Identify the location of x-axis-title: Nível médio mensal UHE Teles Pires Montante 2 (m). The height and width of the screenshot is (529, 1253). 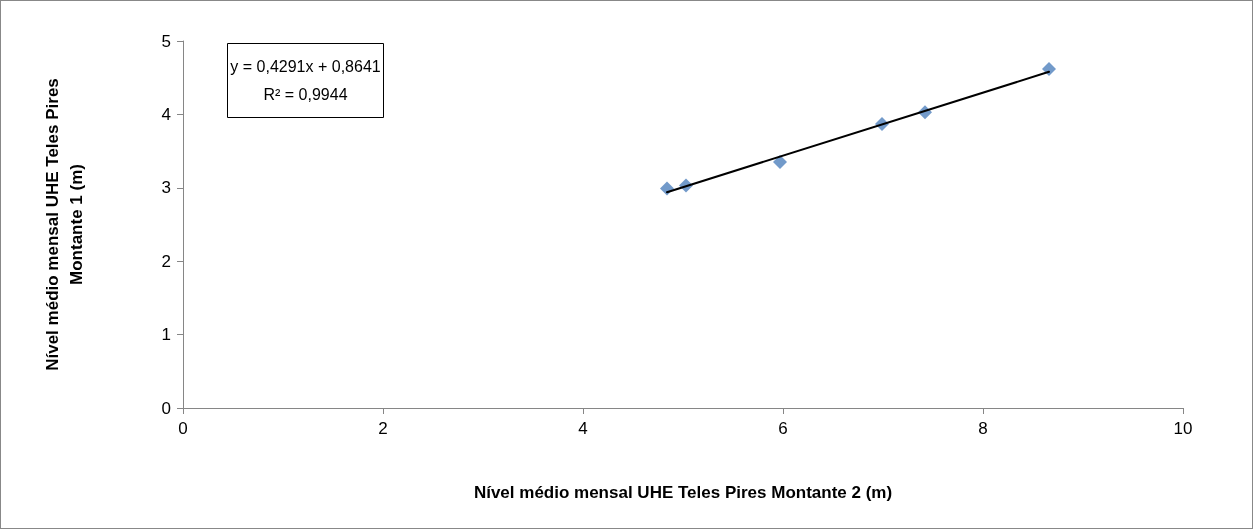
(683, 492).